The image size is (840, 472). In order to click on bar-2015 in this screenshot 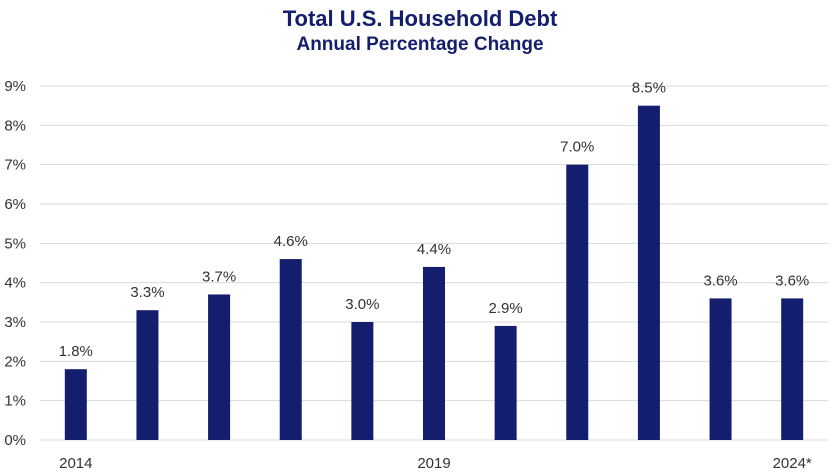, I will do `click(147, 375)`.